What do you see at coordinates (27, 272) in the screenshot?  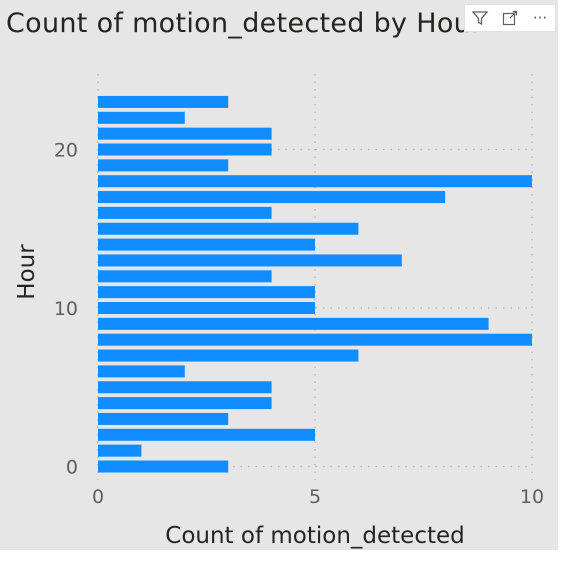 I see `y-axis-title: Hour` at bounding box center [27, 272].